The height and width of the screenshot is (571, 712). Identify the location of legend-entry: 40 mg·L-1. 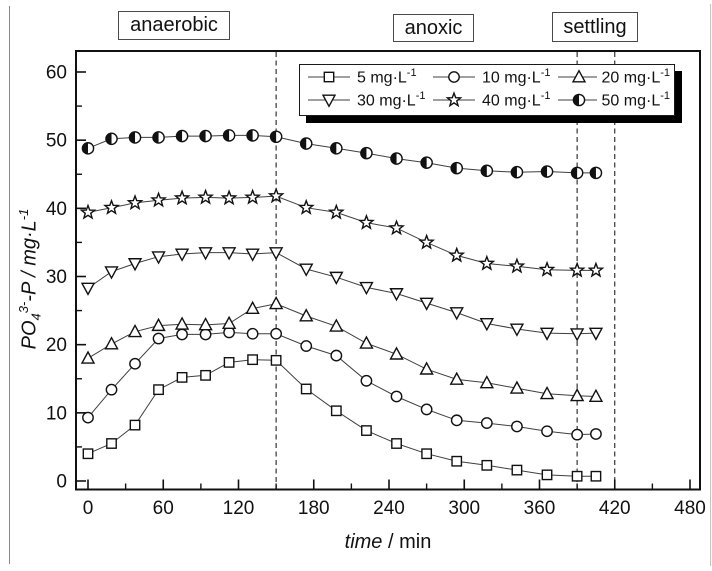
(493, 100).